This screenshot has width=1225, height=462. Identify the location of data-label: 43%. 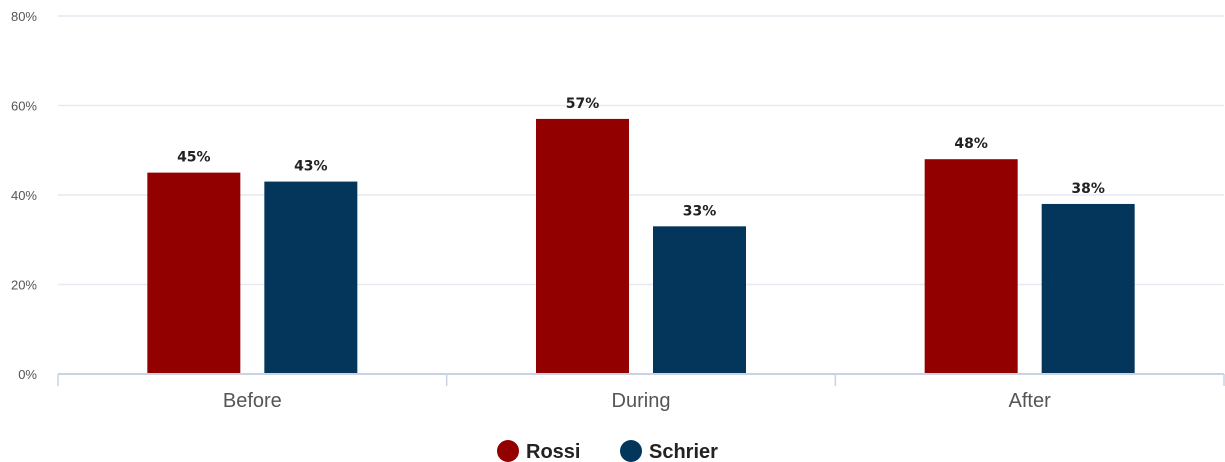
(311, 167).